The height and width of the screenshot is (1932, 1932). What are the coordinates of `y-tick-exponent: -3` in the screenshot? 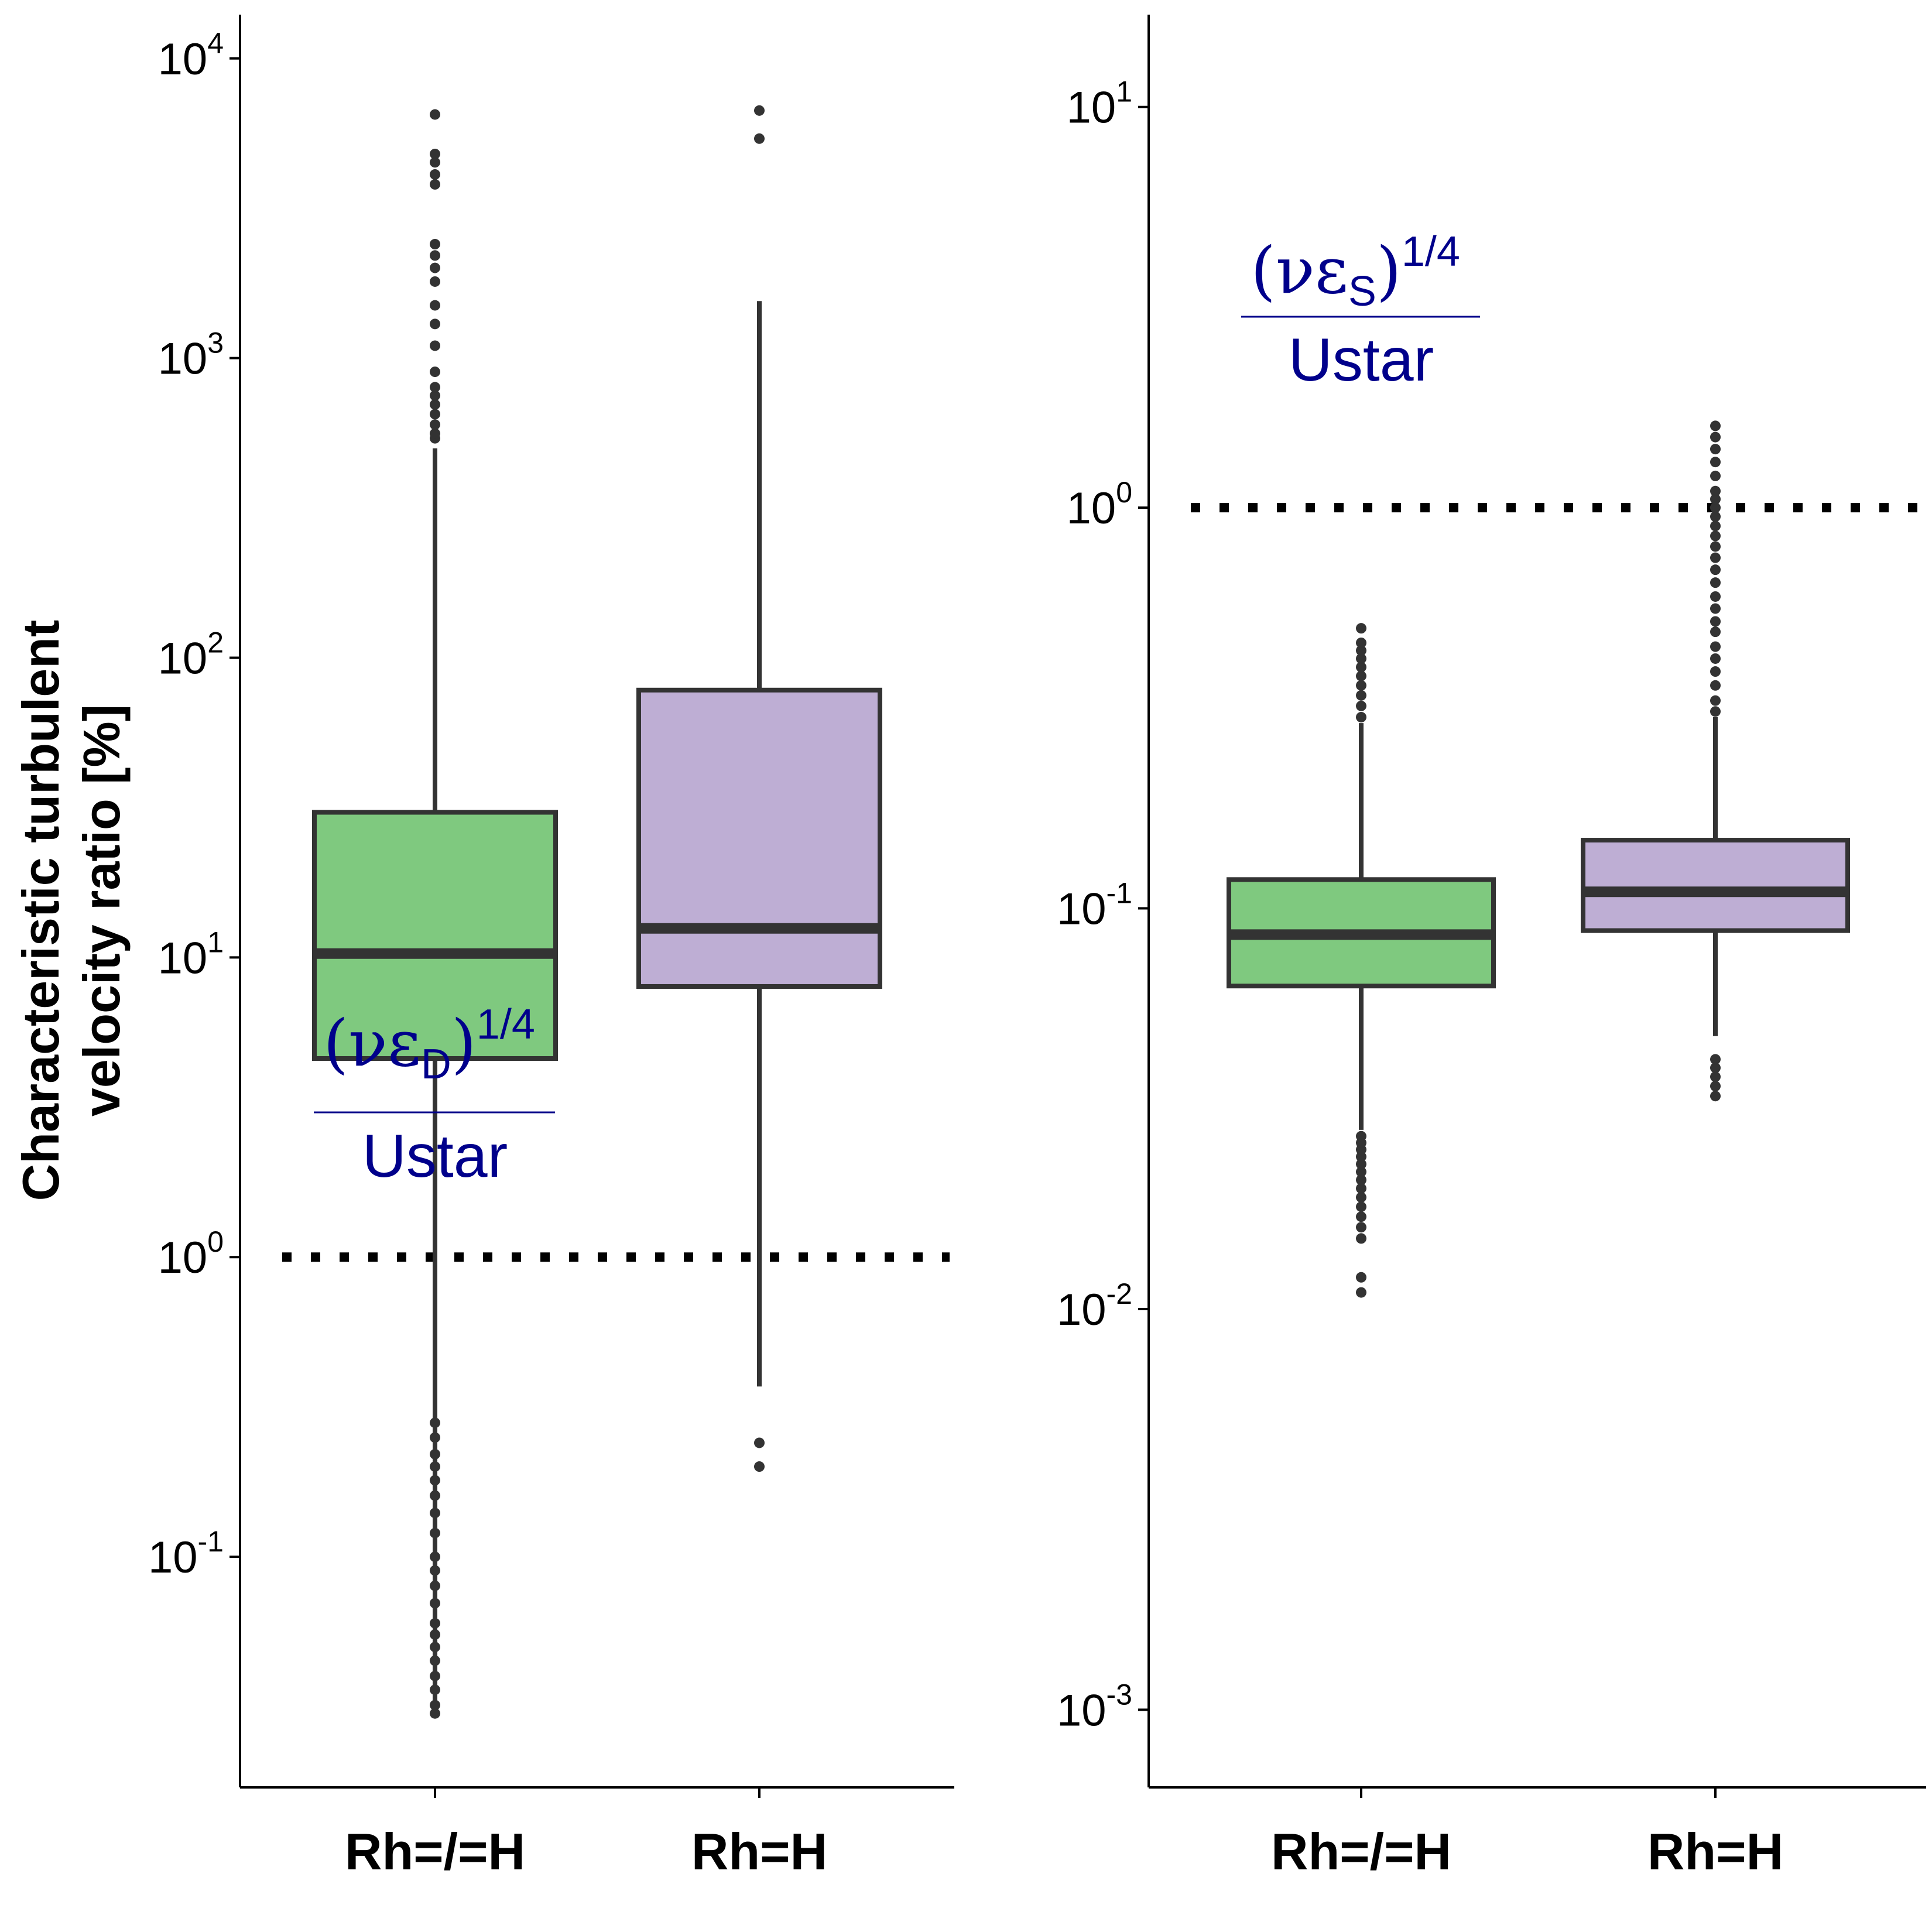 It's located at (1119, 1694).